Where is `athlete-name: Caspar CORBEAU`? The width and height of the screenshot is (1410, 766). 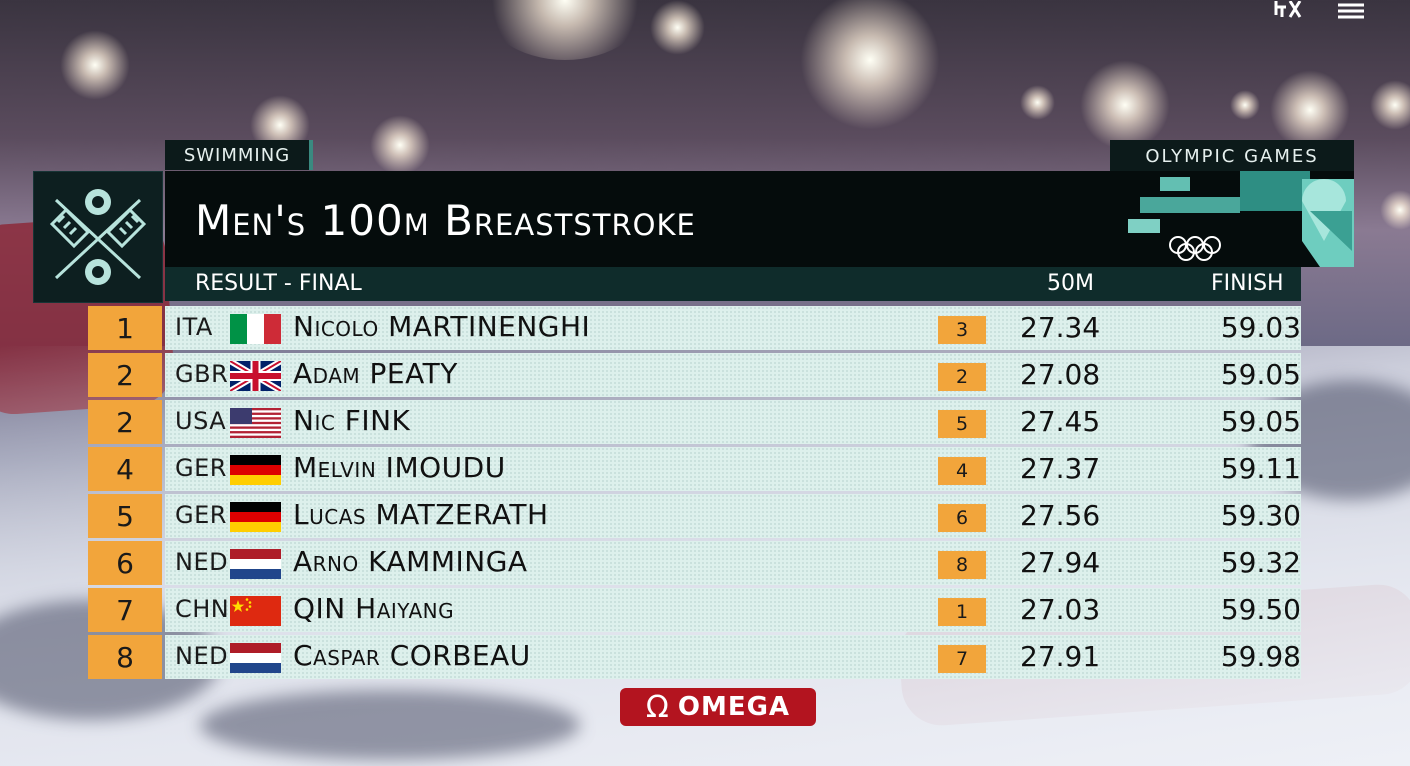 athlete-name: Caspar CORBEAU is located at coordinates (412, 655).